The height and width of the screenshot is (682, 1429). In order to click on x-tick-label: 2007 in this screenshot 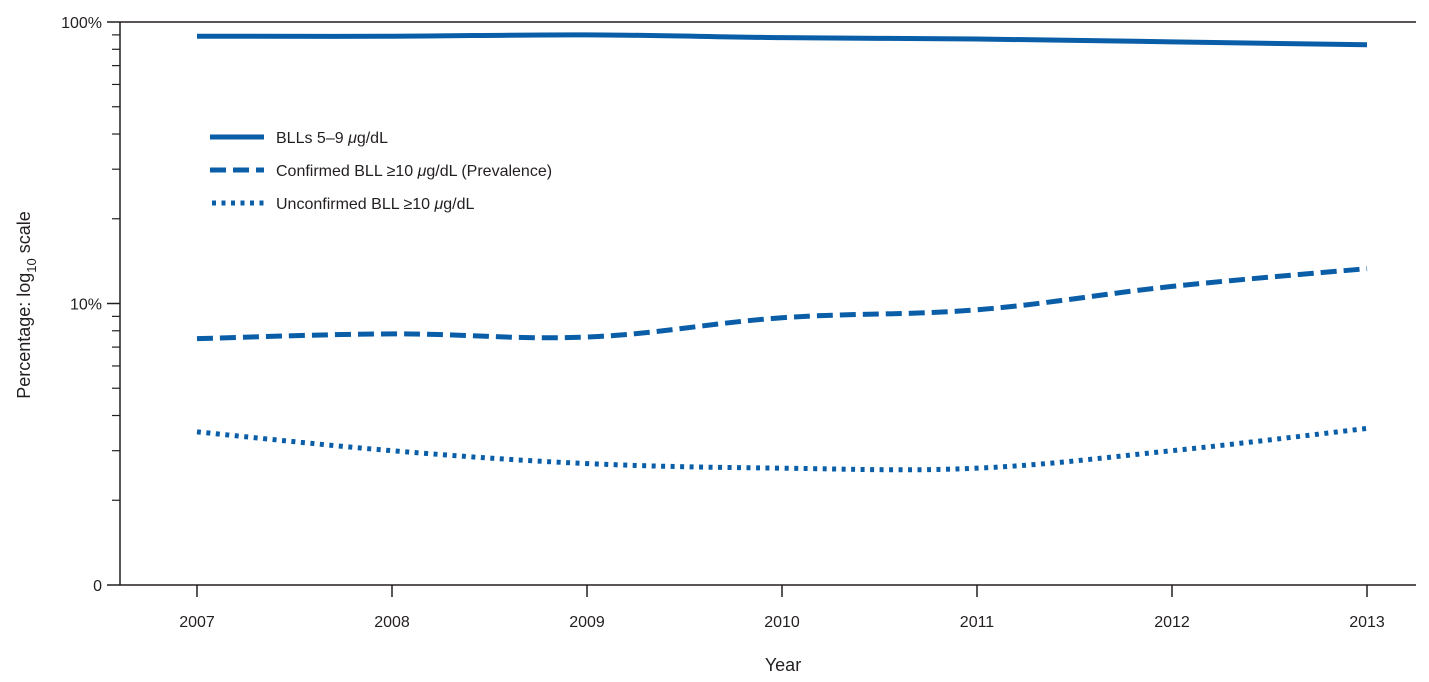, I will do `click(197, 622)`.